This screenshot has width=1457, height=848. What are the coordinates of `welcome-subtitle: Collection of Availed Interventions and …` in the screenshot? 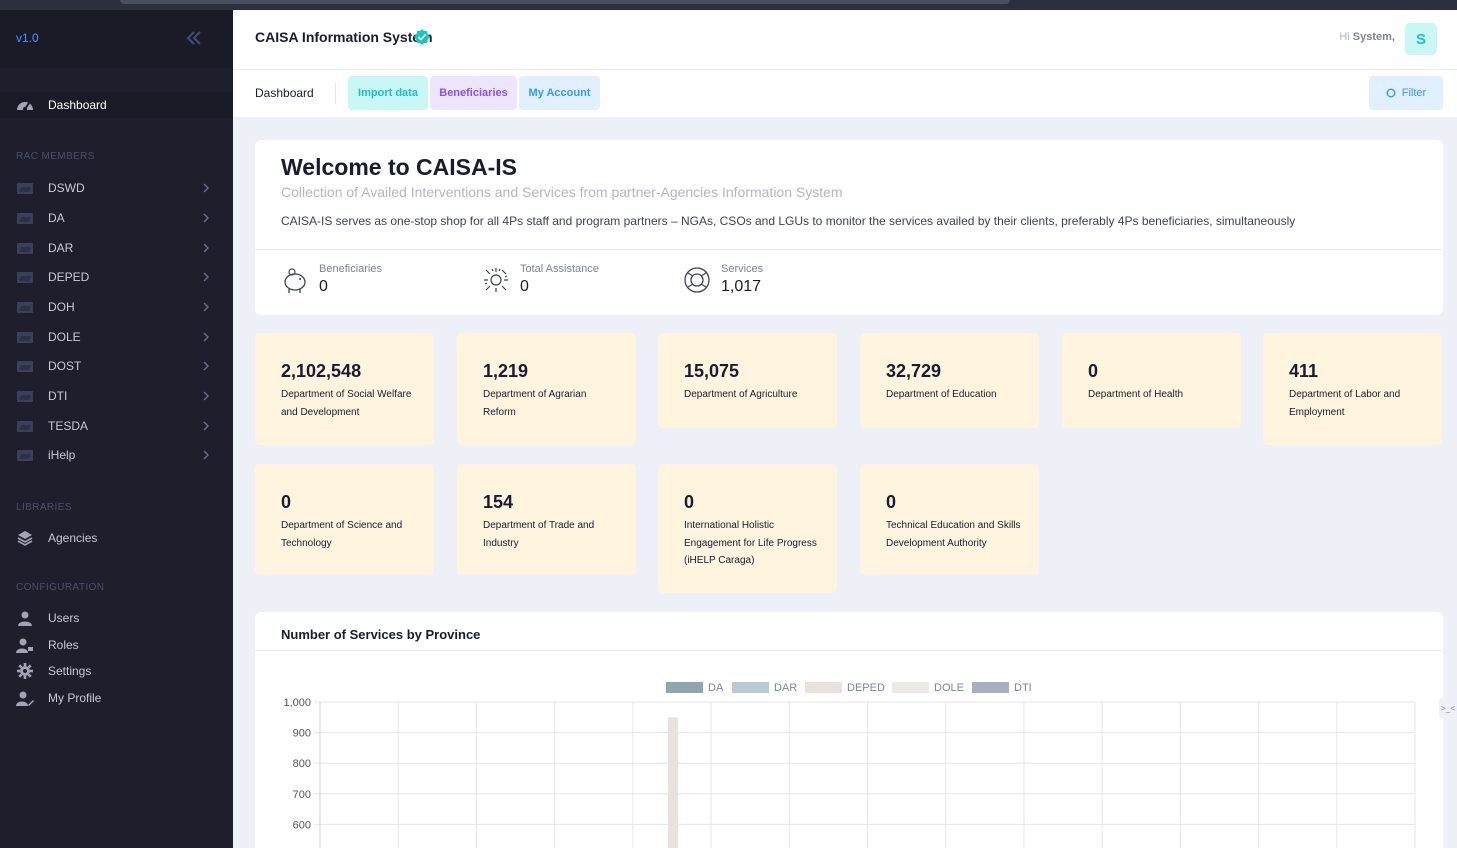 It's located at (562, 192).